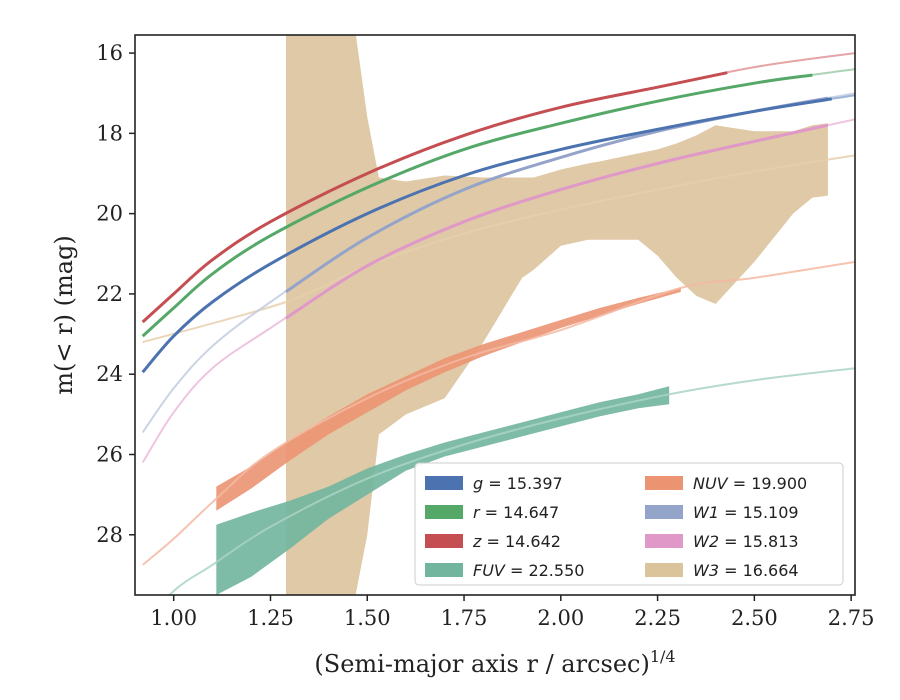 This screenshot has height=700, width=900. Describe the element at coordinates (444, 570) in the screenshot. I see `legend-swatch-fuv` at that location.